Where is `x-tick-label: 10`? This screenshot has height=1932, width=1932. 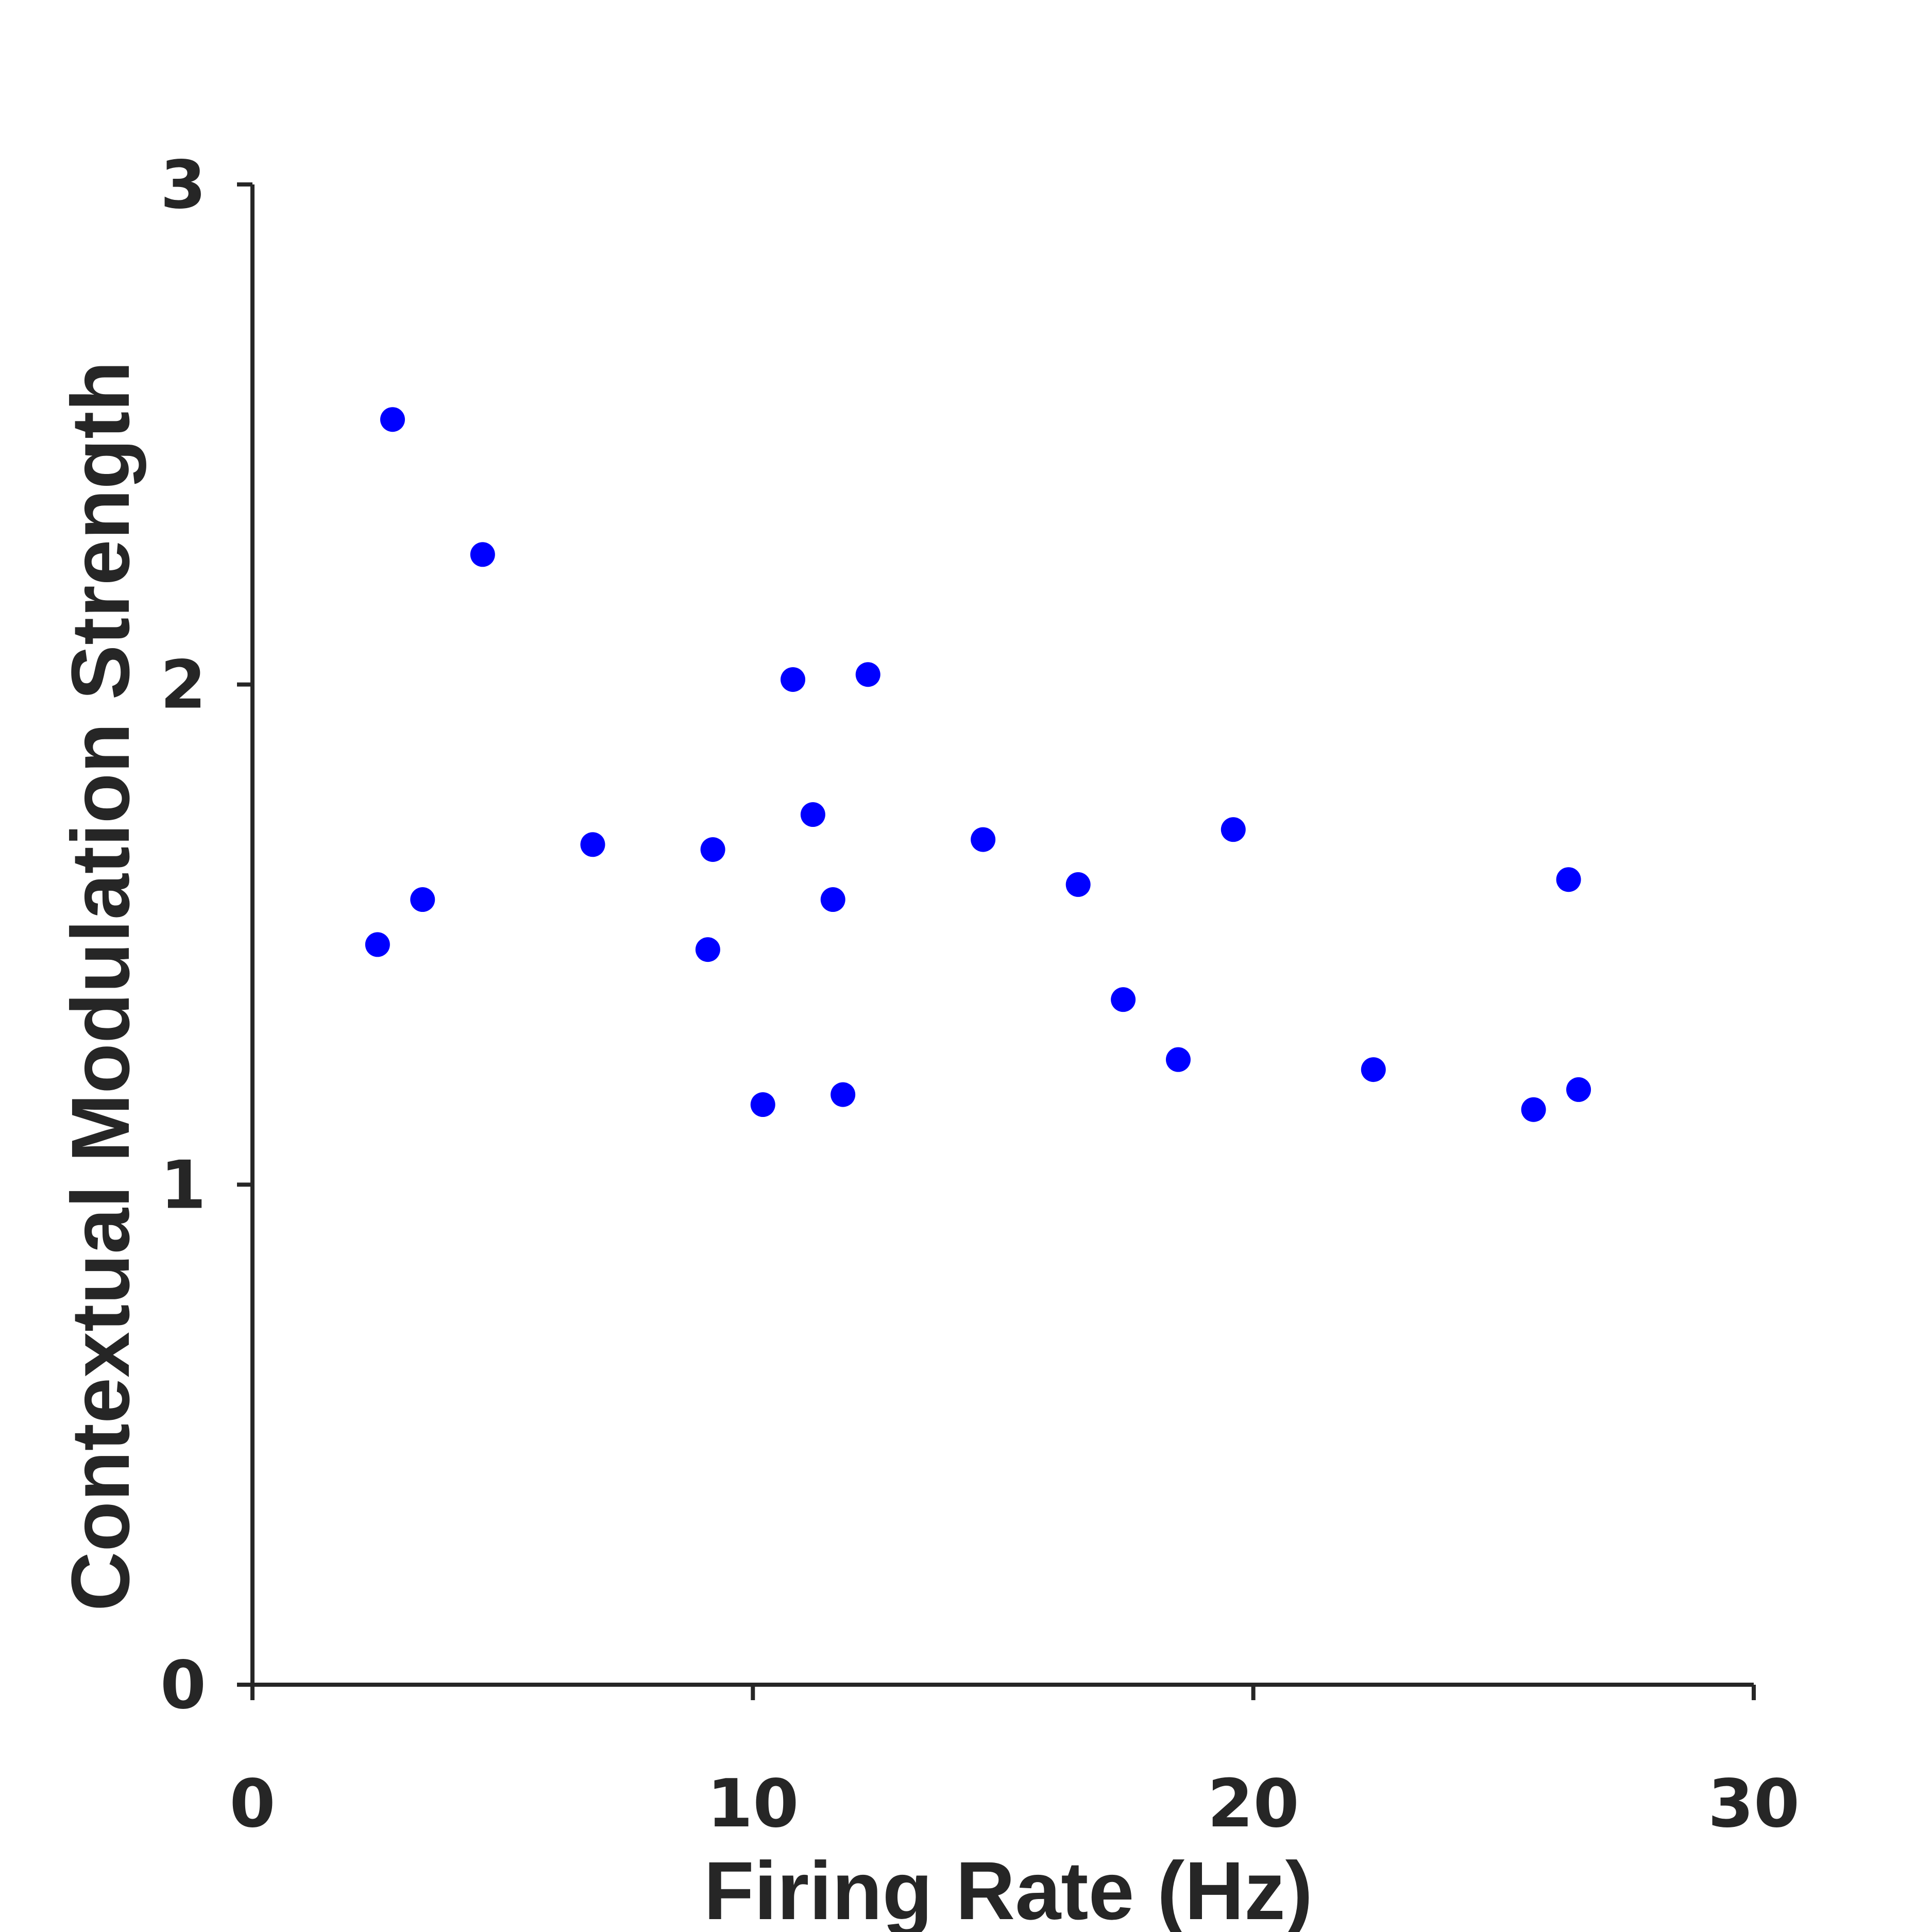
x-tick-label: 10 is located at coordinates (753, 1804).